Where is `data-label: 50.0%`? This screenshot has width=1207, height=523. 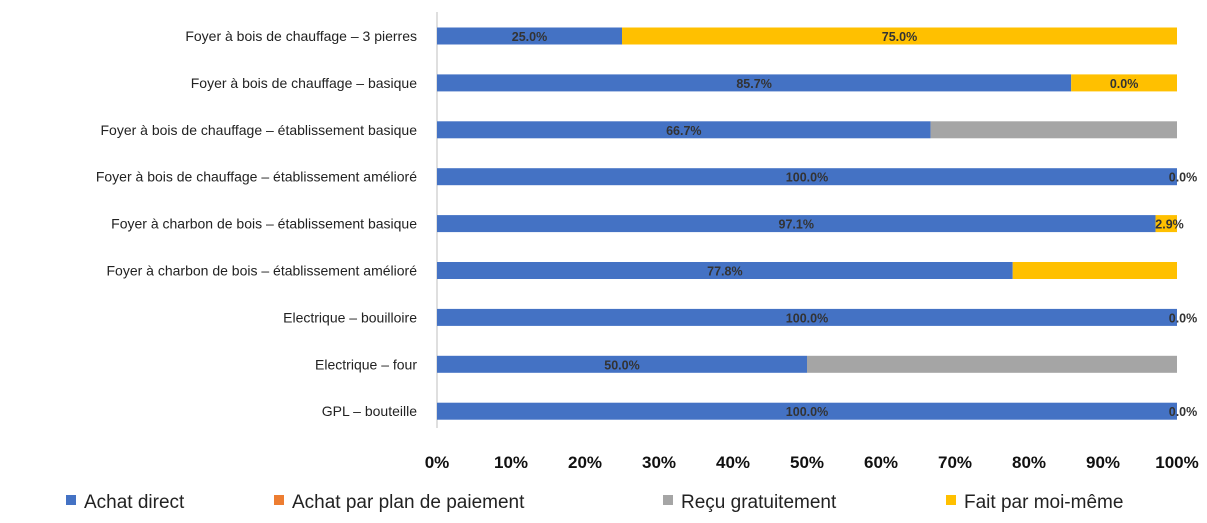
data-label: 50.0% is located at coordinates (621, 365).